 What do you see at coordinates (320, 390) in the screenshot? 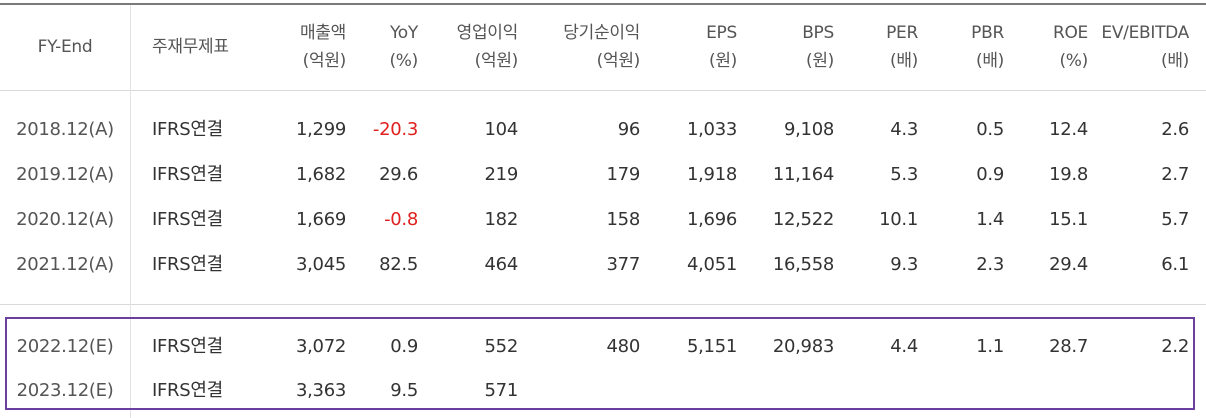
I see `cell-revenue: 3,363` at bounding box center [320, 390].